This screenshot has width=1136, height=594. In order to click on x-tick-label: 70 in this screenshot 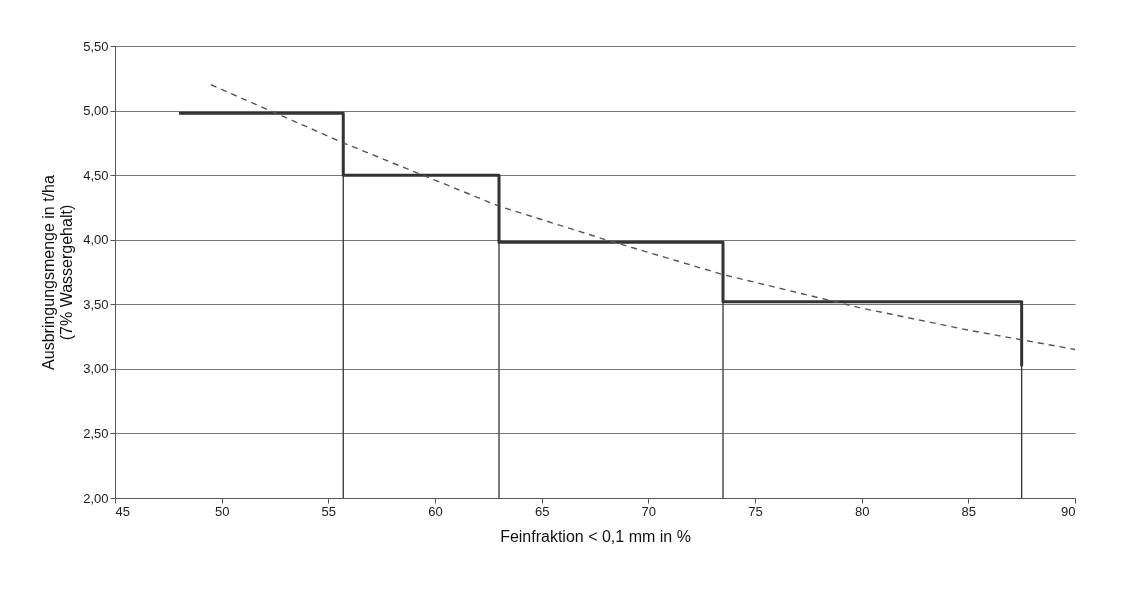, I will do `click(649, 511)`.